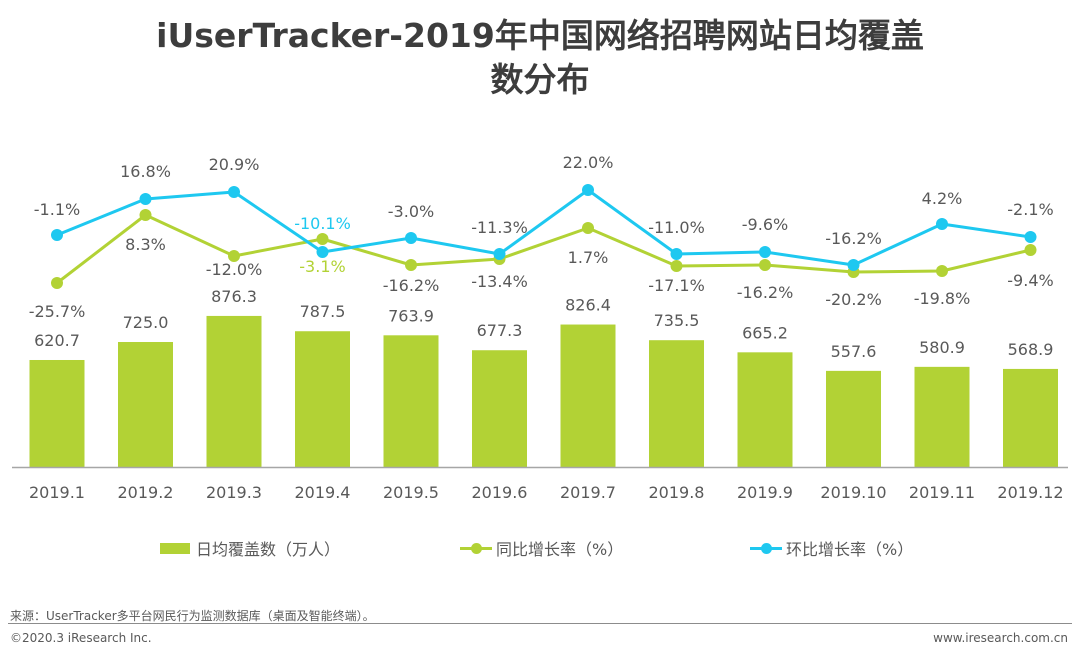  I want to click on x-tick-label: 2019.3, so click(234, 492).